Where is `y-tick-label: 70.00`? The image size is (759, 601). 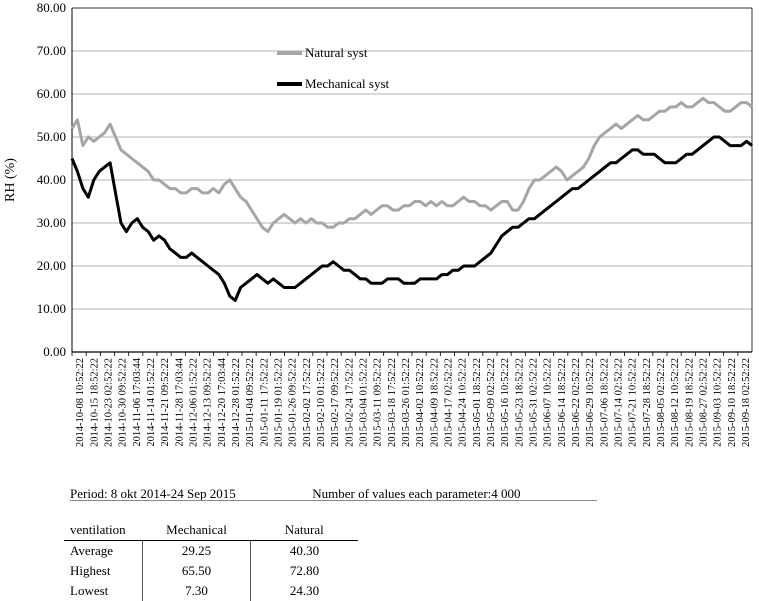 y-tick-label: 70.00 is located at coordinates (51, 50).